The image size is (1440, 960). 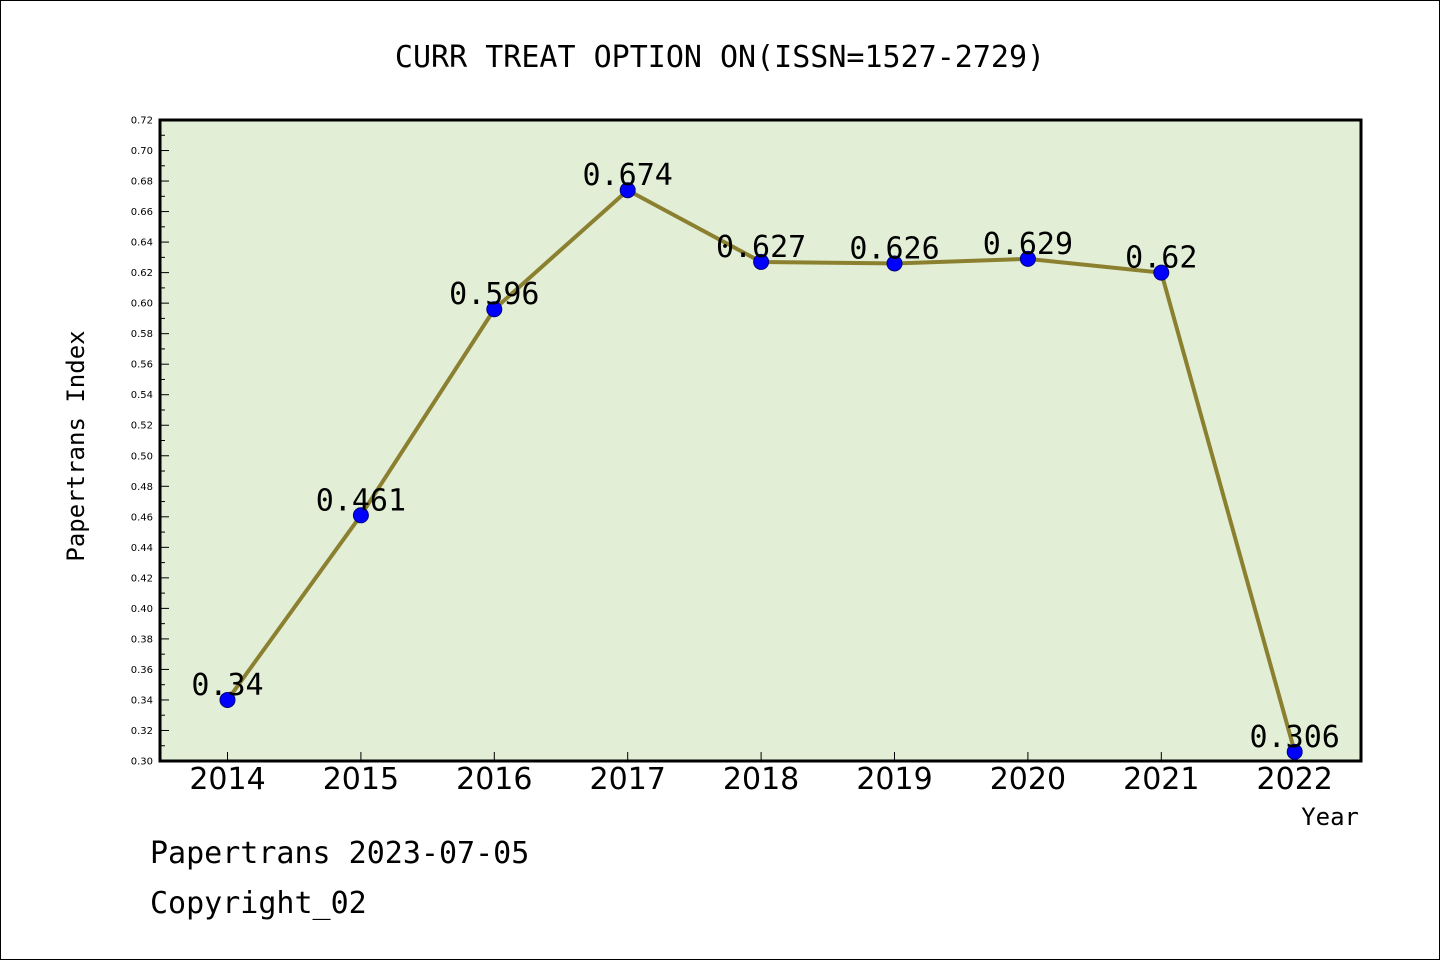 What do you see at coordinates (894, 779) in the screenshot?
I see `x-tick-label: 2019` at bounding box center [894, 779].